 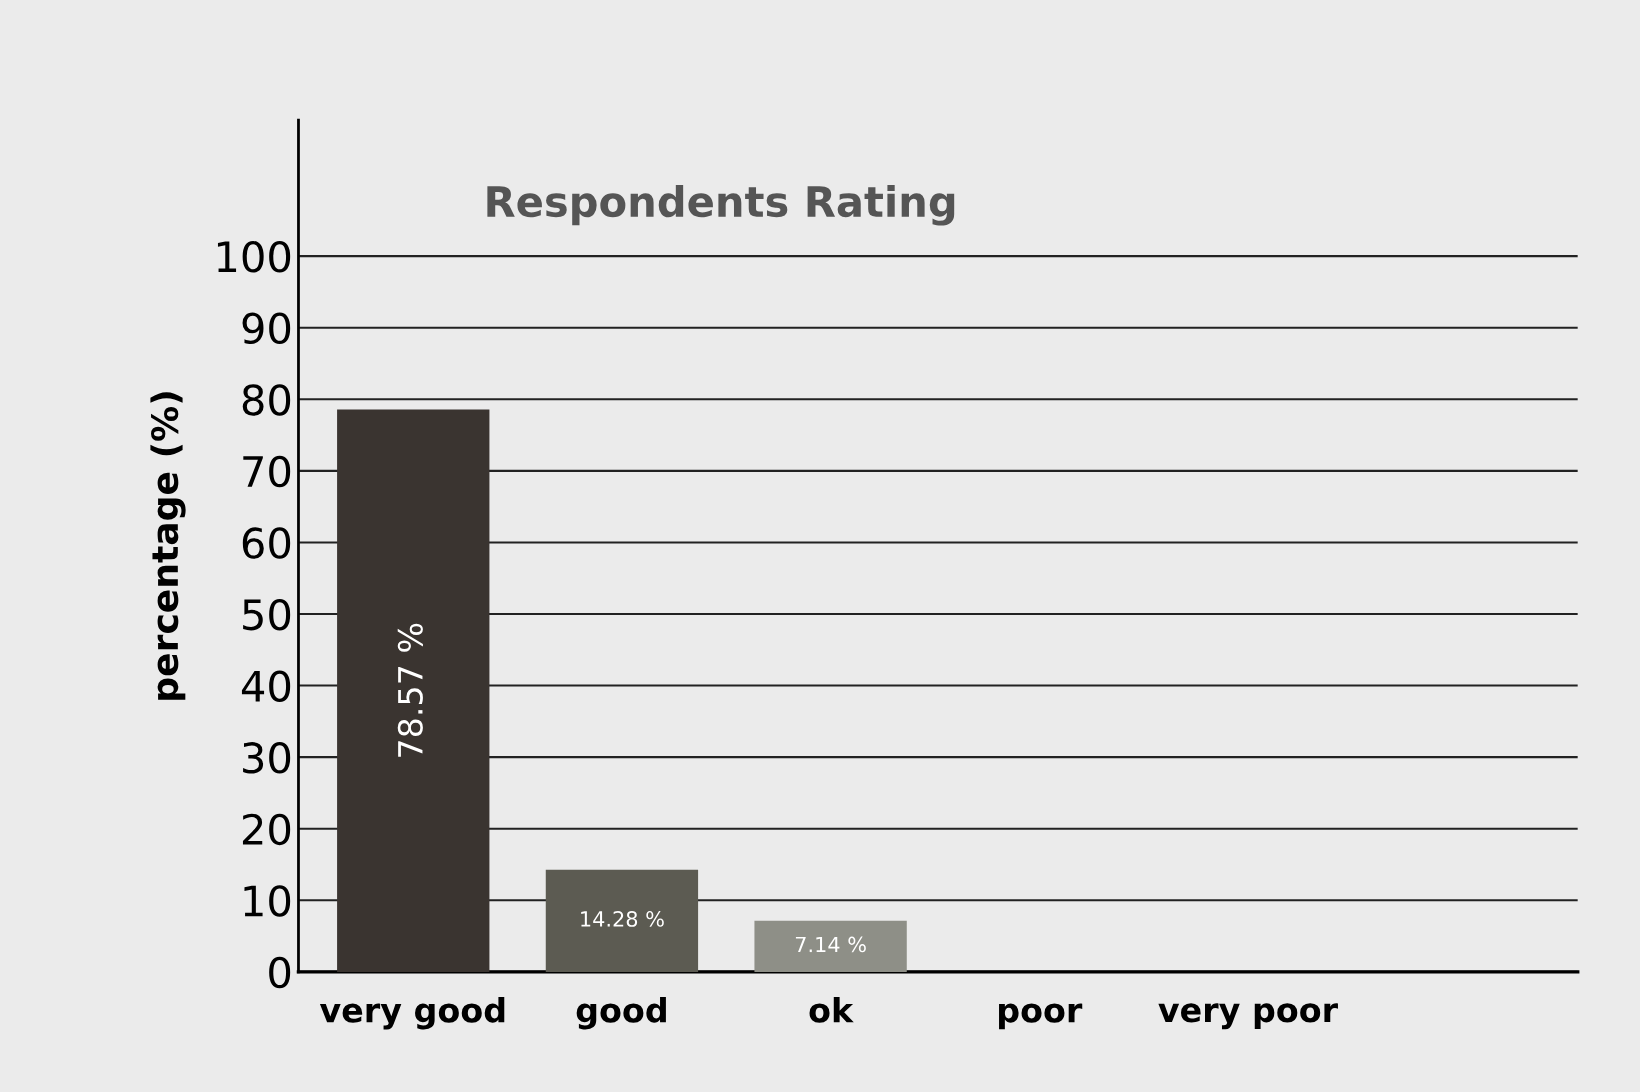 I want to click on data-label: 14.28 %, so click(x=622, y=919).